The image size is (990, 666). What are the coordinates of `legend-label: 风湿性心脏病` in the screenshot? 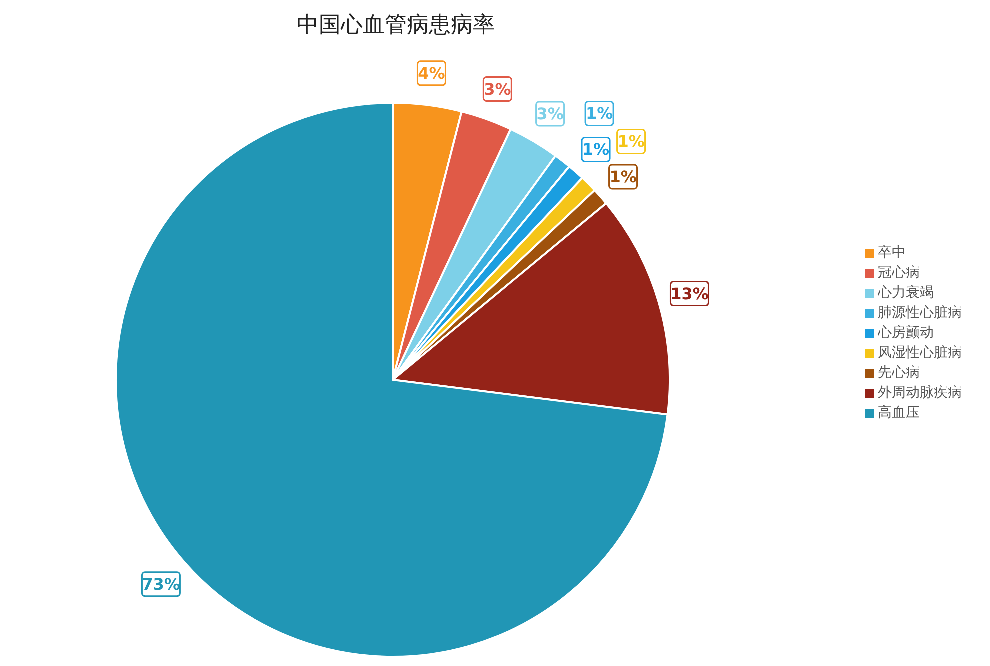 It's located at (920, 353).